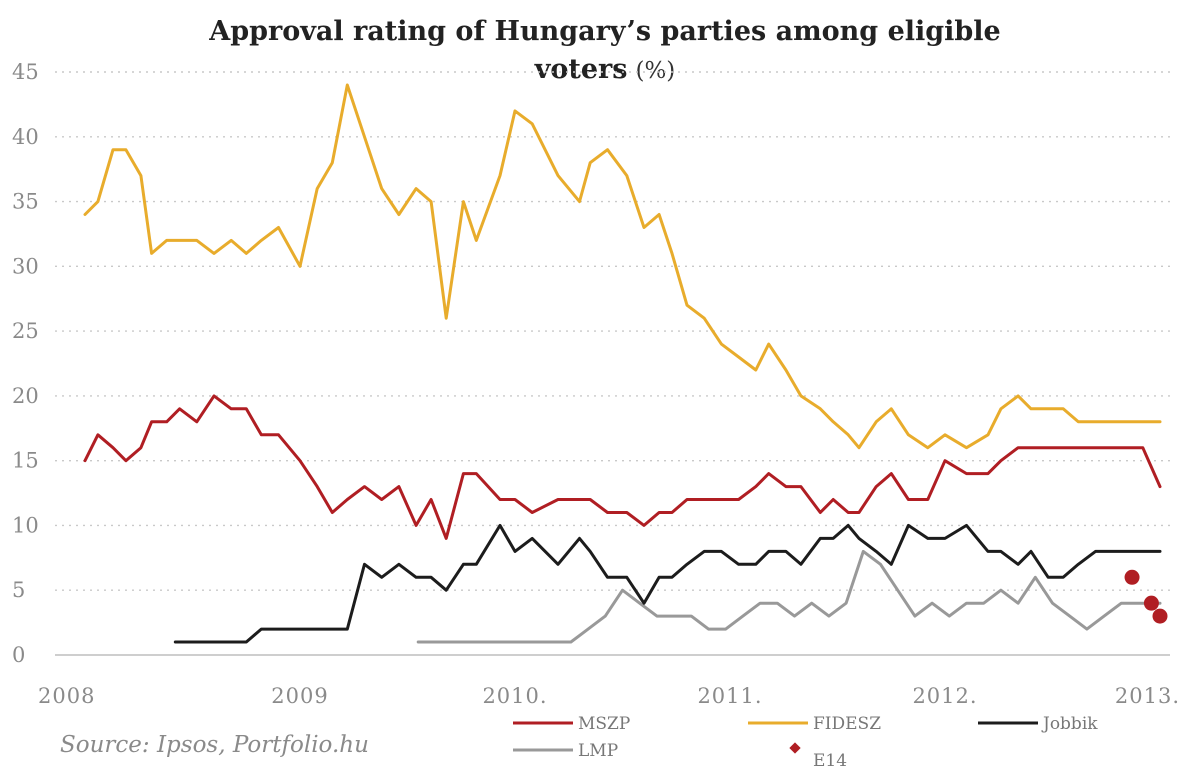 The height and width of the screenshot is (769, 1184). What do you see at coordinates (1038, 724) in the screenshot?
I see `legend-item-jobbik: Jobbik` at bounding box center [1038, 724].